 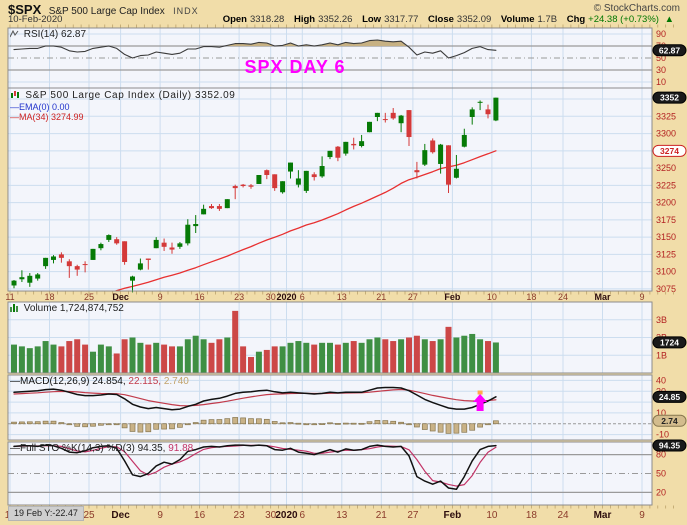 I want to click on low-value: 3317.77, so click(x=401, y=19).